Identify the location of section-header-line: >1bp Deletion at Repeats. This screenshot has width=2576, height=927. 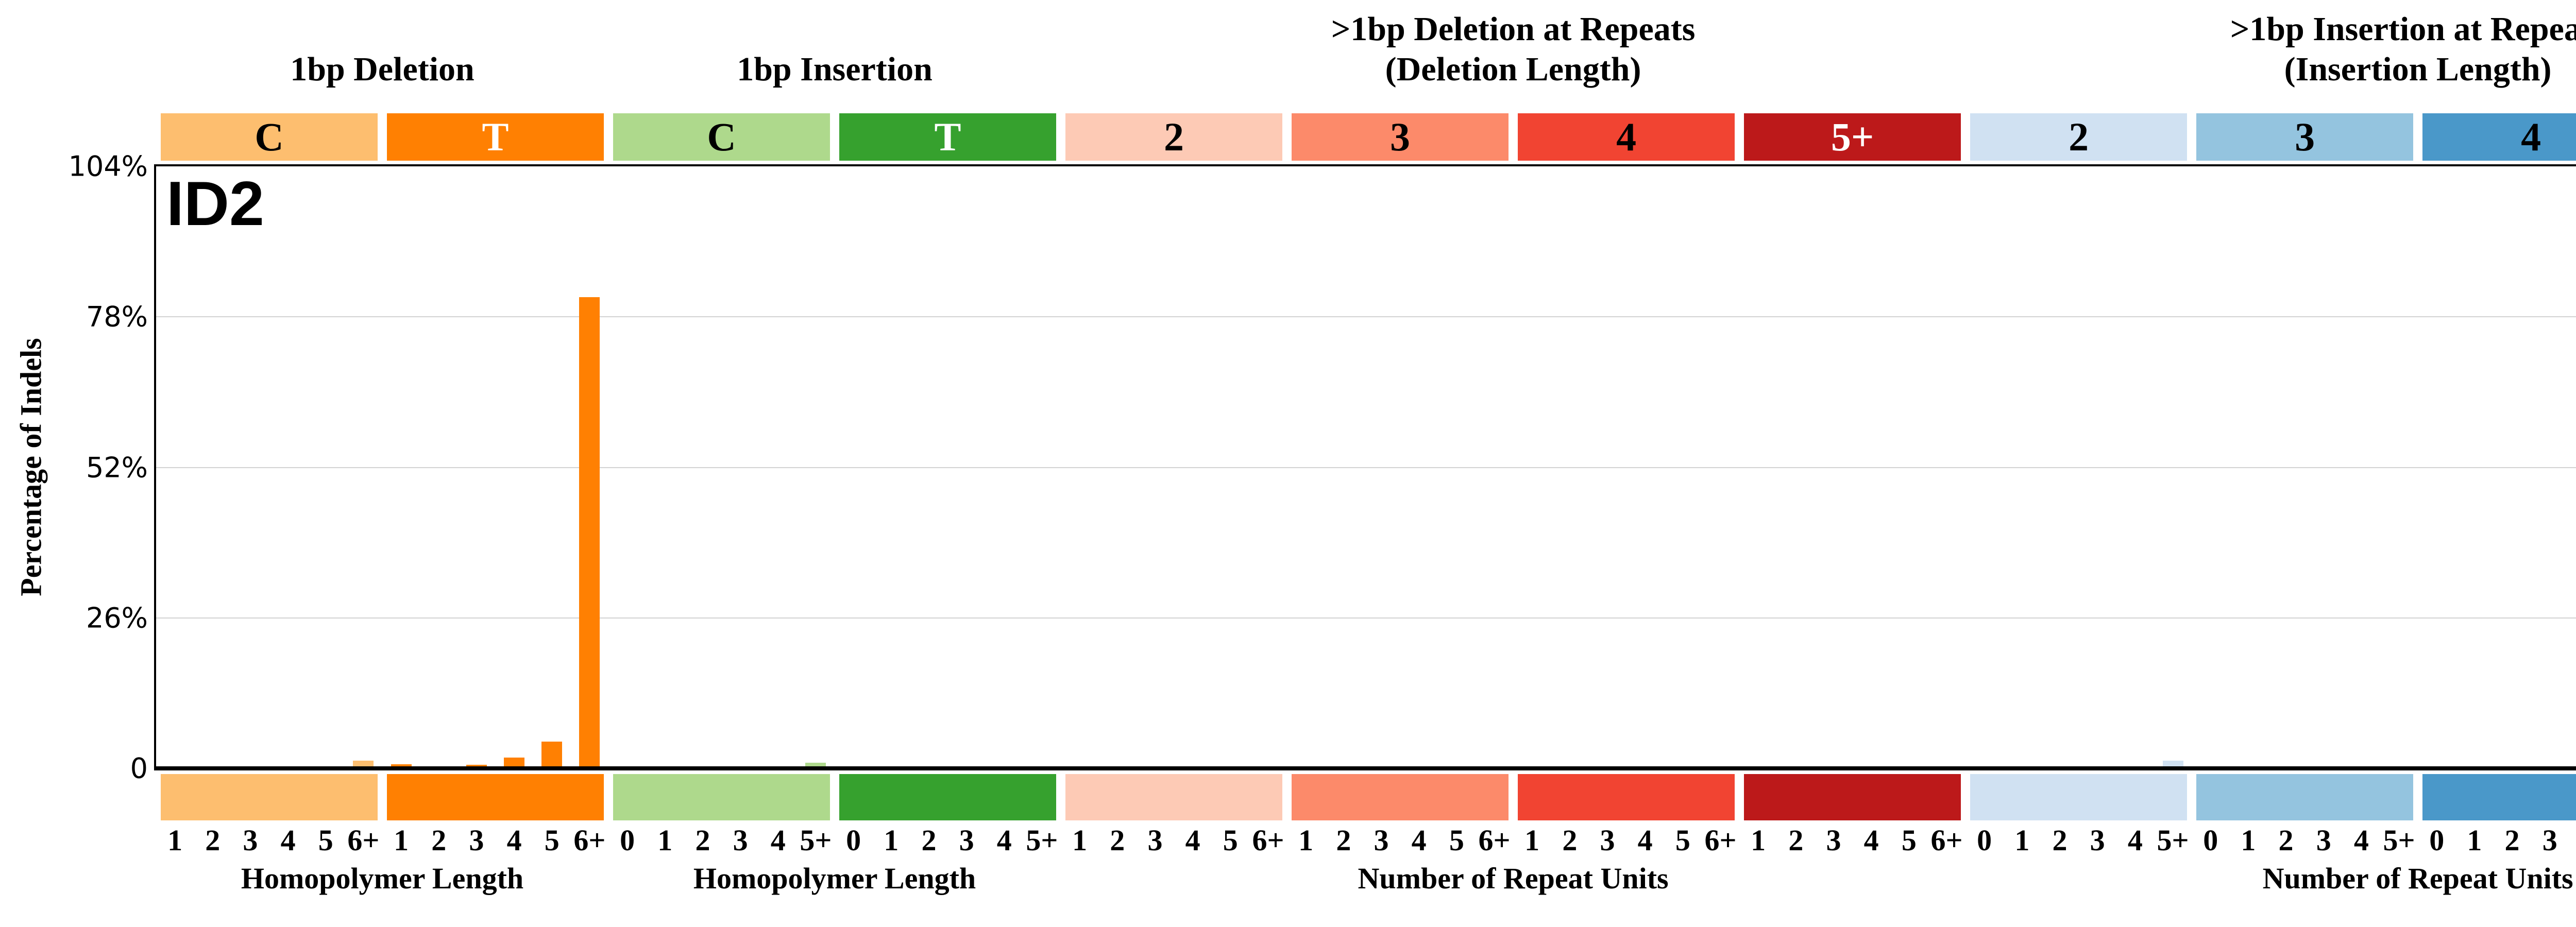
(1513, 29).